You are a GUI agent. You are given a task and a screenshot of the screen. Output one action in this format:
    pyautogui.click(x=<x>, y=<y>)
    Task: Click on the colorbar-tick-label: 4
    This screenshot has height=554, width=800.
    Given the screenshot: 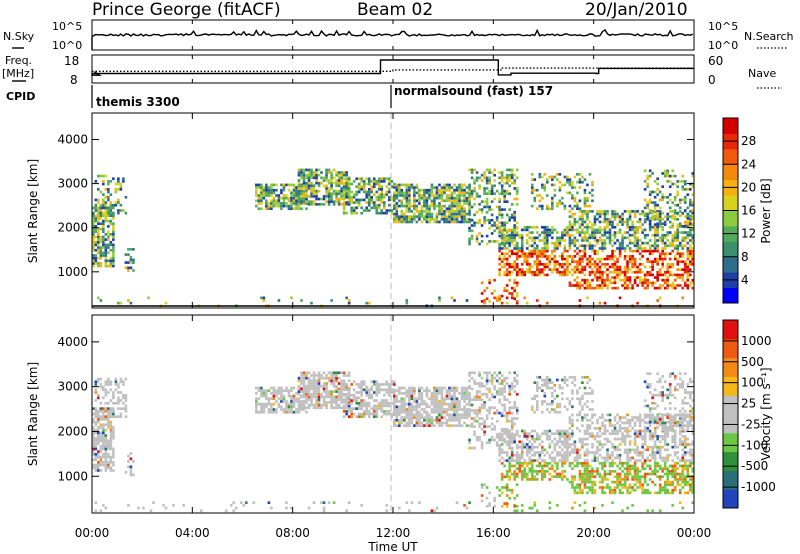 What is the action you would take?
    pyautogui.click(x=745, y=280)
    